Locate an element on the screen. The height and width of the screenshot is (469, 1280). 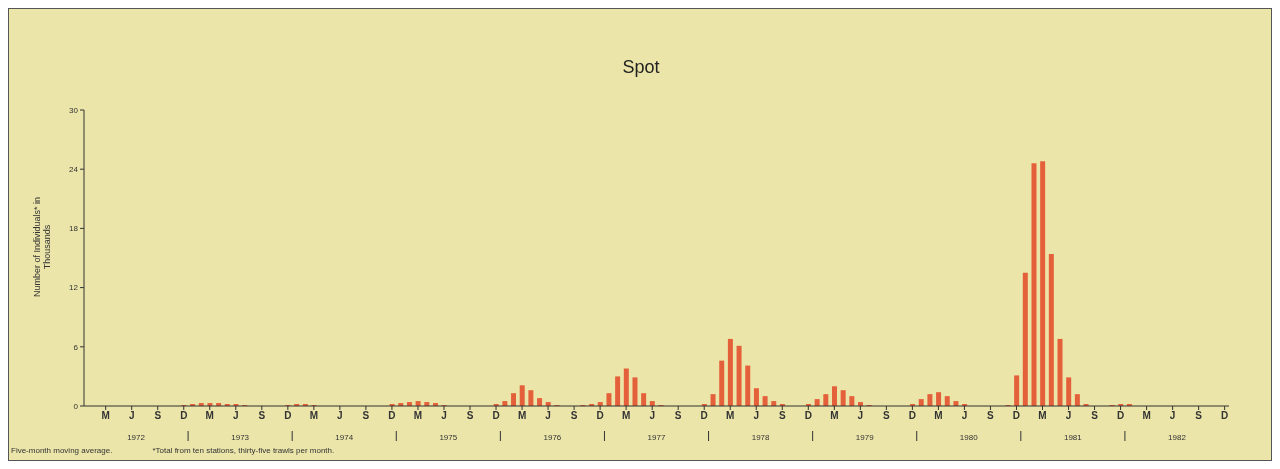
text: 1975 is located at coordinates (448, 437).